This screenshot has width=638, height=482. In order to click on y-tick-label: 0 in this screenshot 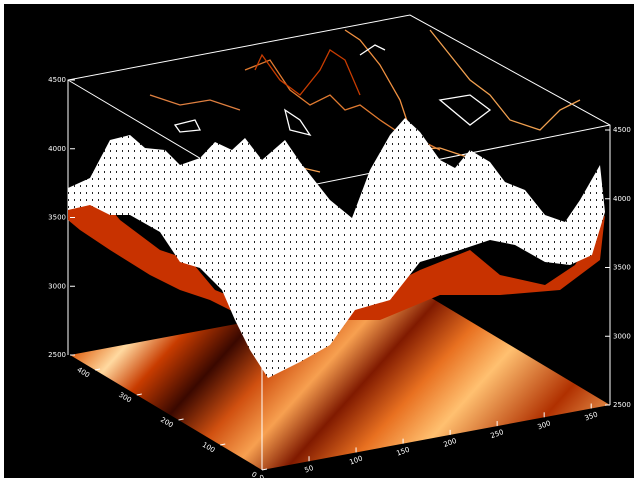, I will do `click(254, 474)`.